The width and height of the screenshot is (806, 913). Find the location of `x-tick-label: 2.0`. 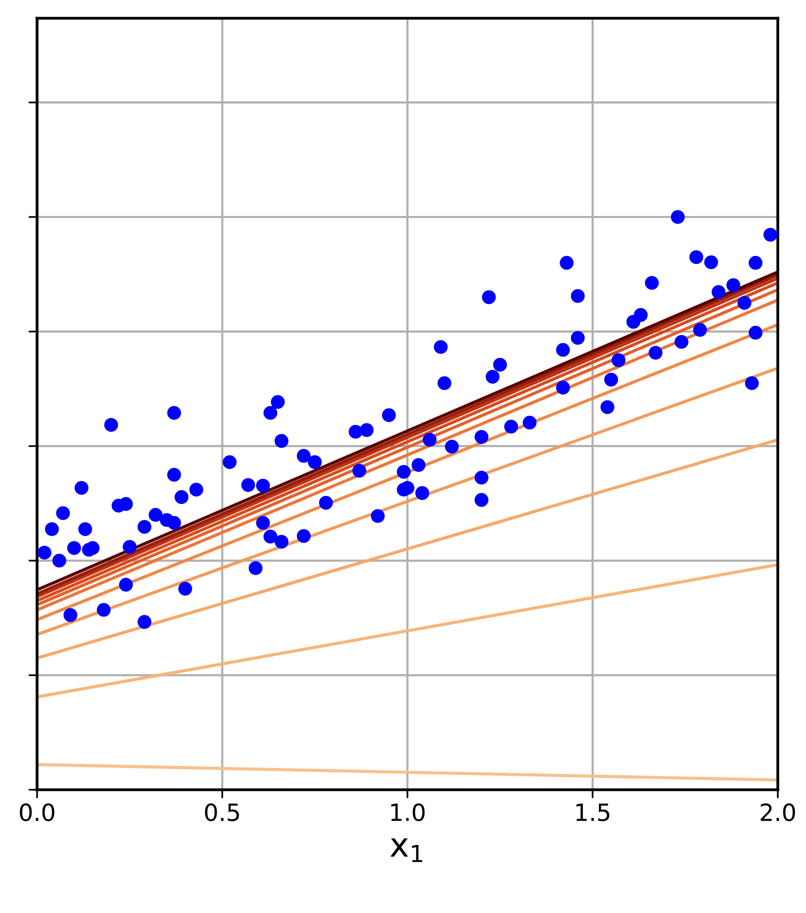

x-tick-label: 2.0 is located at coordinates (777, 812).